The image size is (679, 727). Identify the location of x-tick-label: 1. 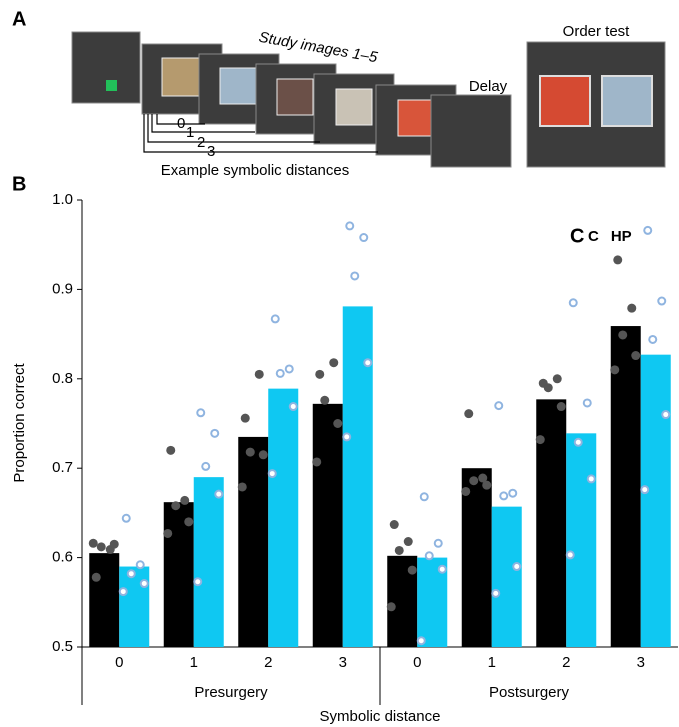
(492, 662).